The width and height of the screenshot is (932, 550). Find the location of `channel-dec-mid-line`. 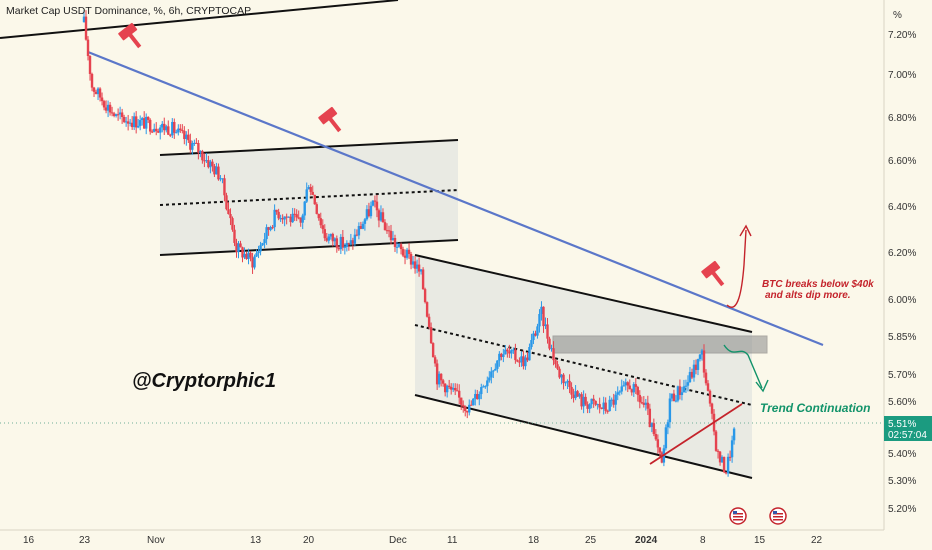

channel-dec-mid-line is located at coordinates (583, 365).